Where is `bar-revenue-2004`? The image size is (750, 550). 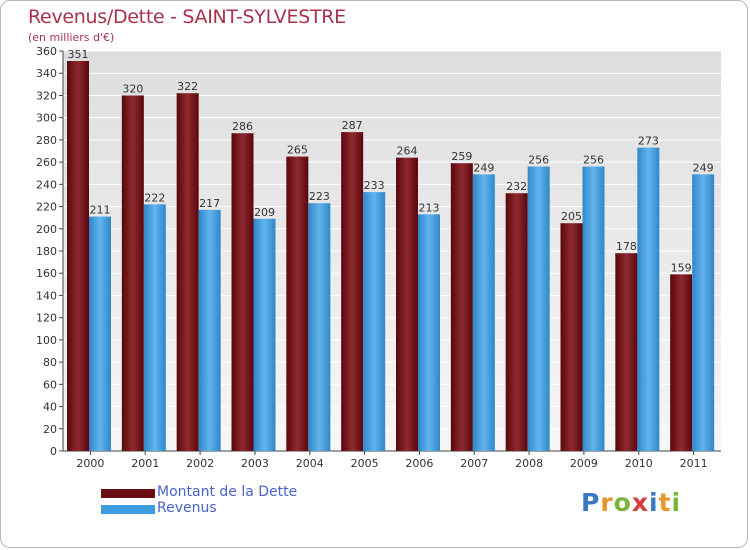 bar-revenue-2004 is located at coordinates (319, 327).